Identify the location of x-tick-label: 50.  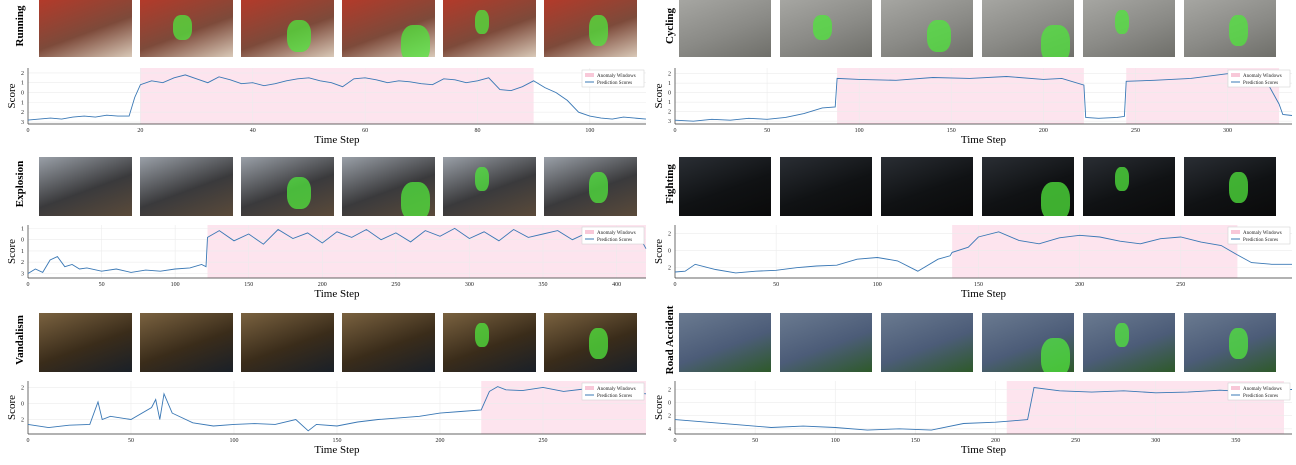
(755, 441).